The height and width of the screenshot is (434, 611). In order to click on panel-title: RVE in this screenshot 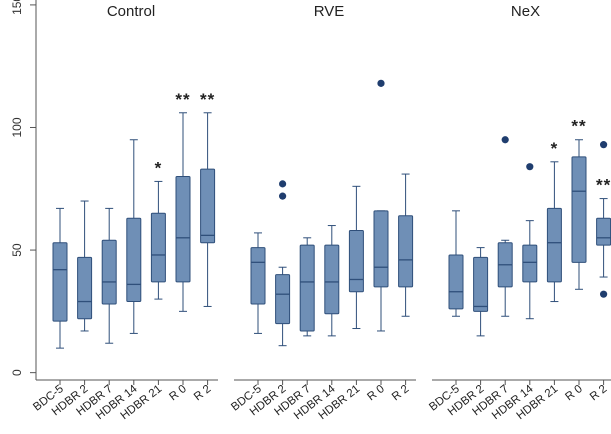, I will do `click(329, 11)`.